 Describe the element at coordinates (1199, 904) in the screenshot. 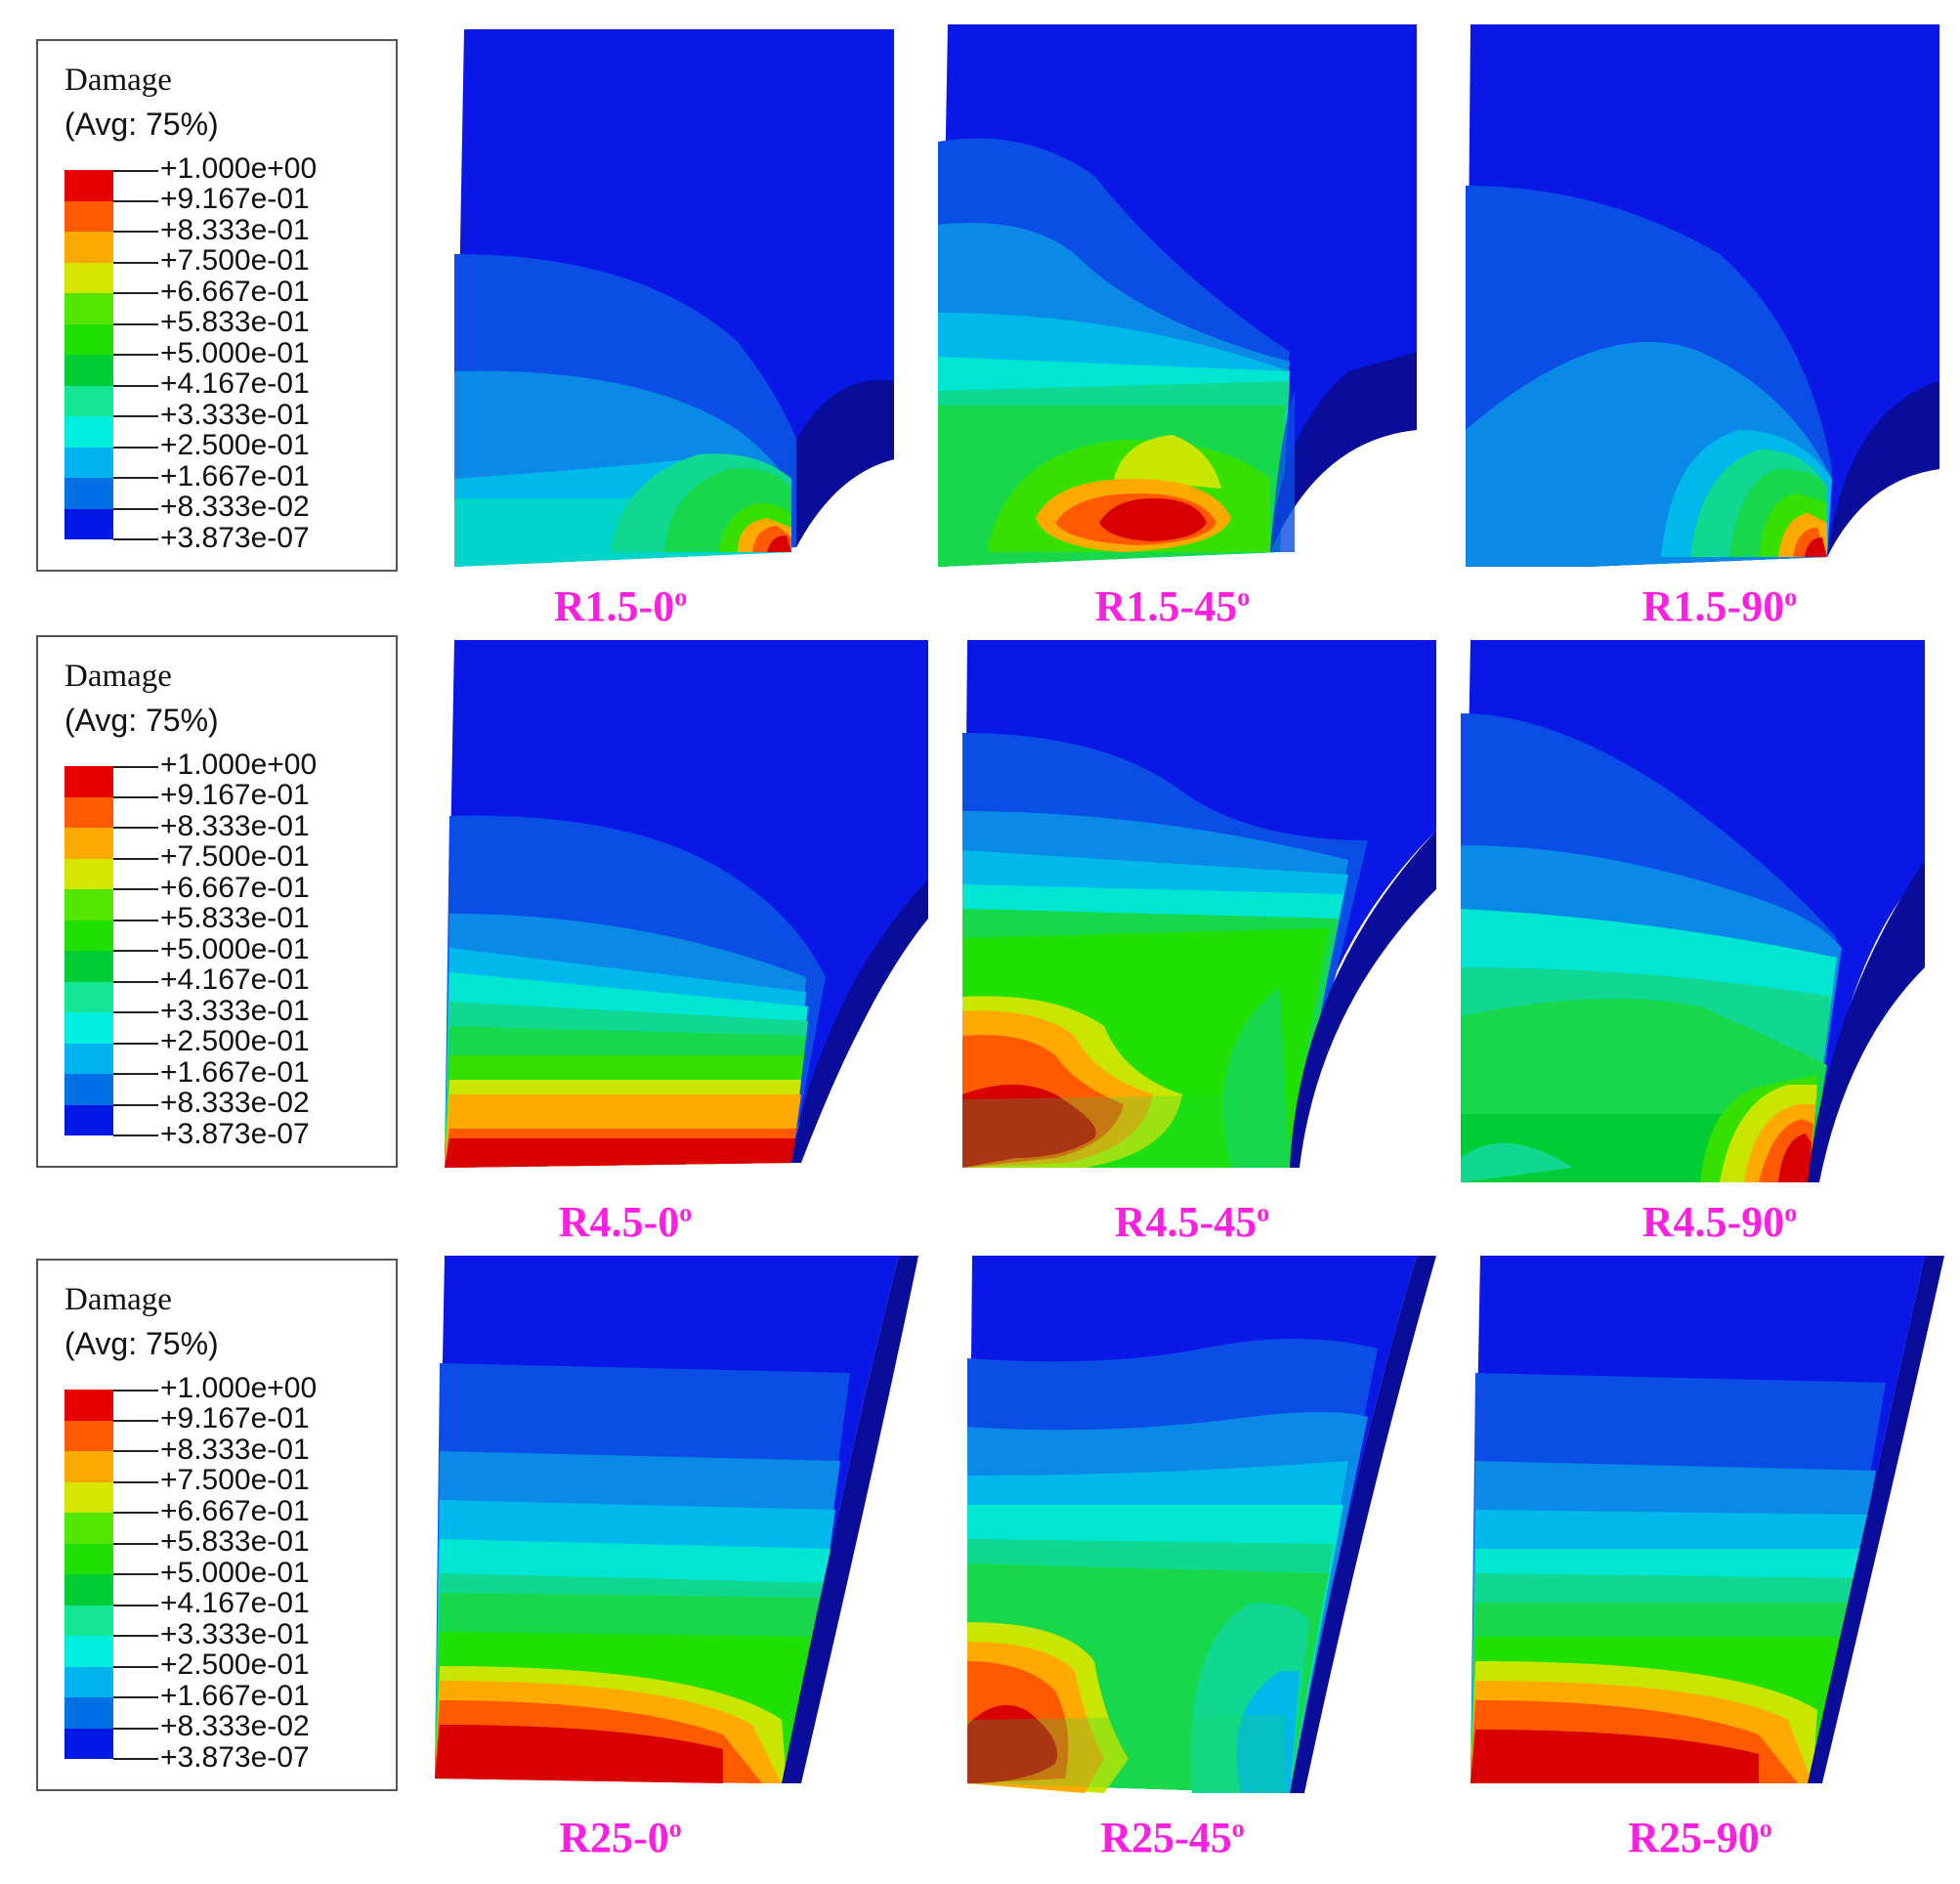

I see `contour-panel-R4.5-45` at that location.